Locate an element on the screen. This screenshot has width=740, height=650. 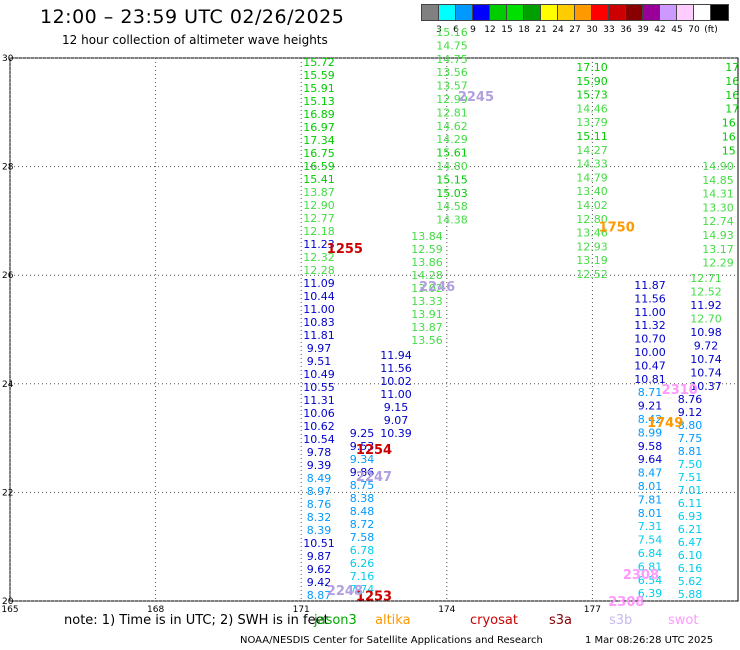
wave-height-label: 17. is located at coordinates (732, 109).